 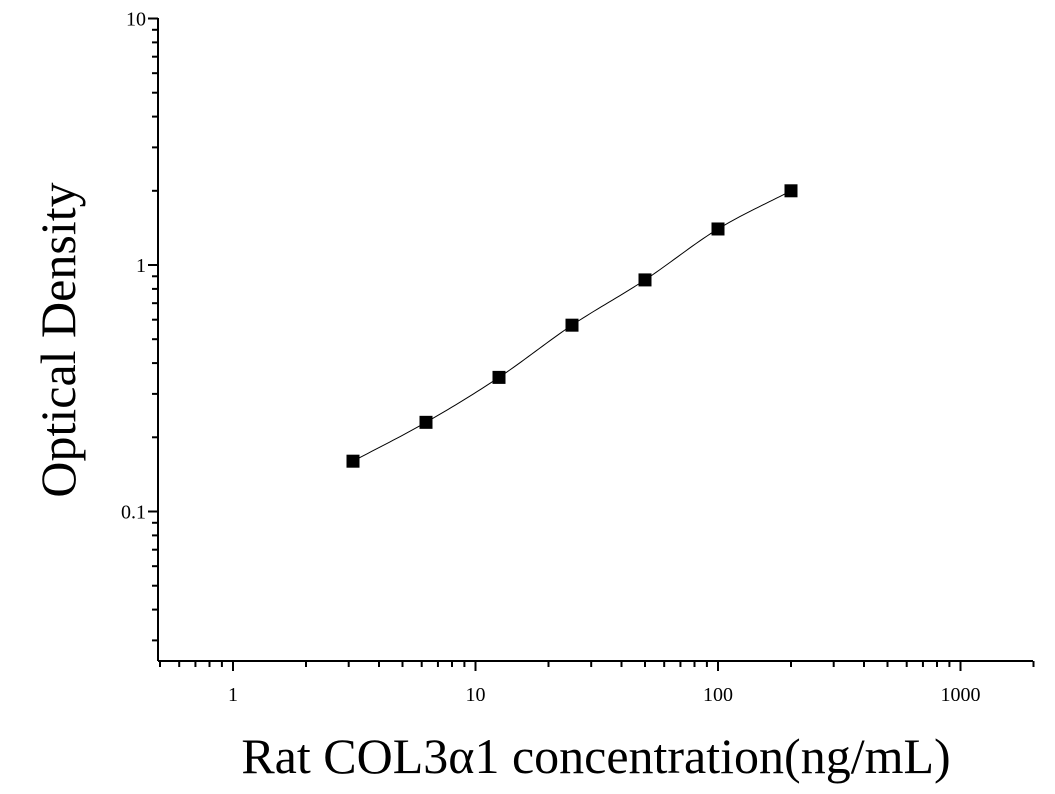 What do you see at coordinates (141, 266) in the screenshot?
I see `y-tick-label: 1` at bounding box center [141, 266].